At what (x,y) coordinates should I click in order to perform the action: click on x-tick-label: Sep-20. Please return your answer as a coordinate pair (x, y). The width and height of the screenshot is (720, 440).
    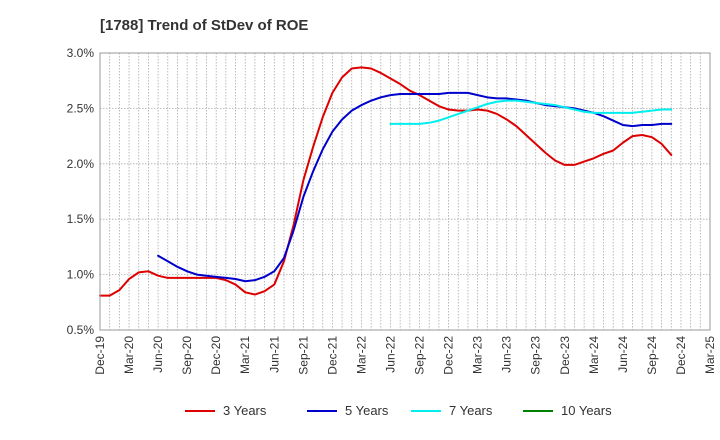
    Looking at the image, I should click on (187, 355).